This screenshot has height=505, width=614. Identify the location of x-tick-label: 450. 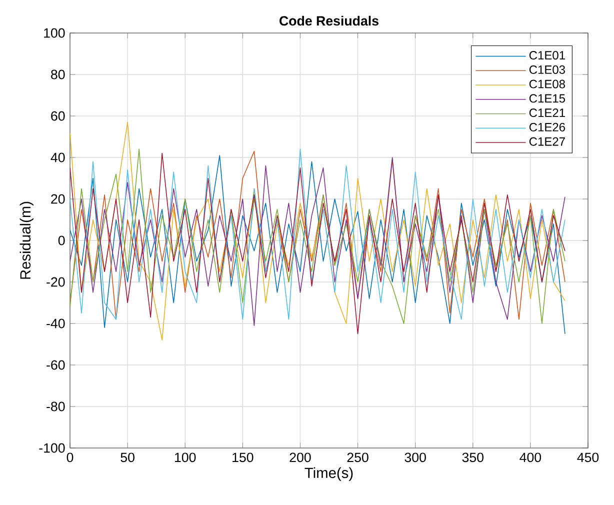
(588, 457).